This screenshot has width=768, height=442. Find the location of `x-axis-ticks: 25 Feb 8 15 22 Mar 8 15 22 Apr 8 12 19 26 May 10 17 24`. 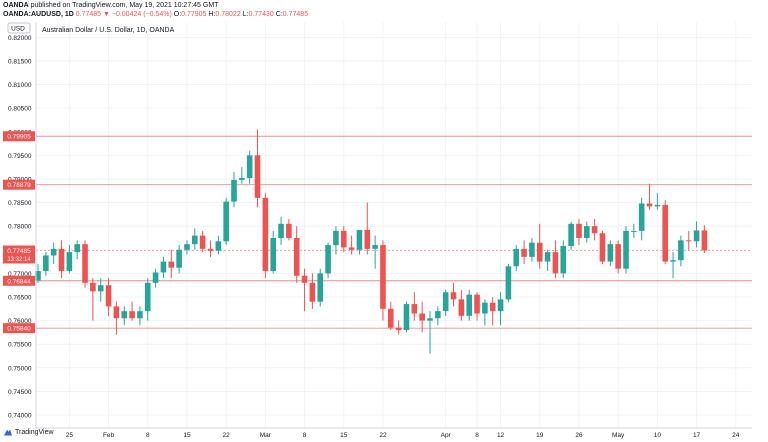

x-axis-ticks: 25 Feb 8 15 22 Mar 8 15 22 Apr 8 12 19 26 May 10 17 24 is located at coordinates (403, 435).